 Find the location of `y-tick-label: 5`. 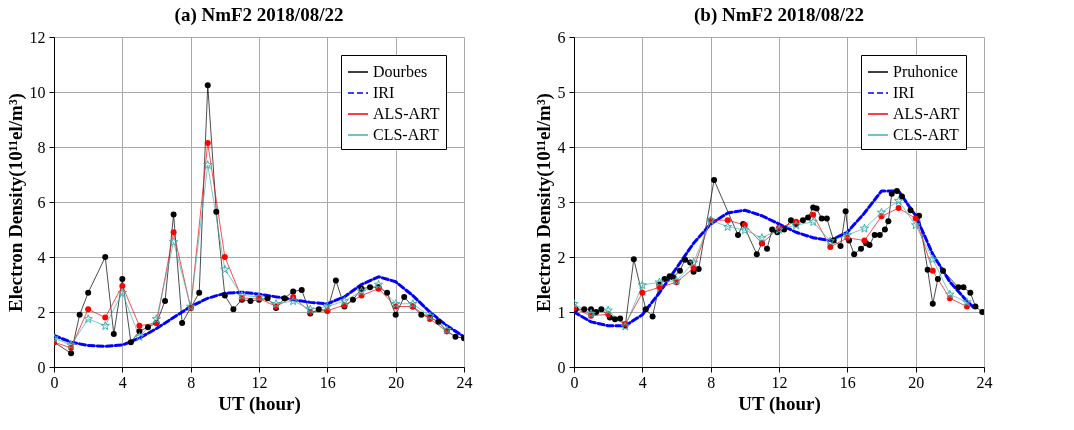

y-tick-label: 5 is located at coordinates (561, 92).